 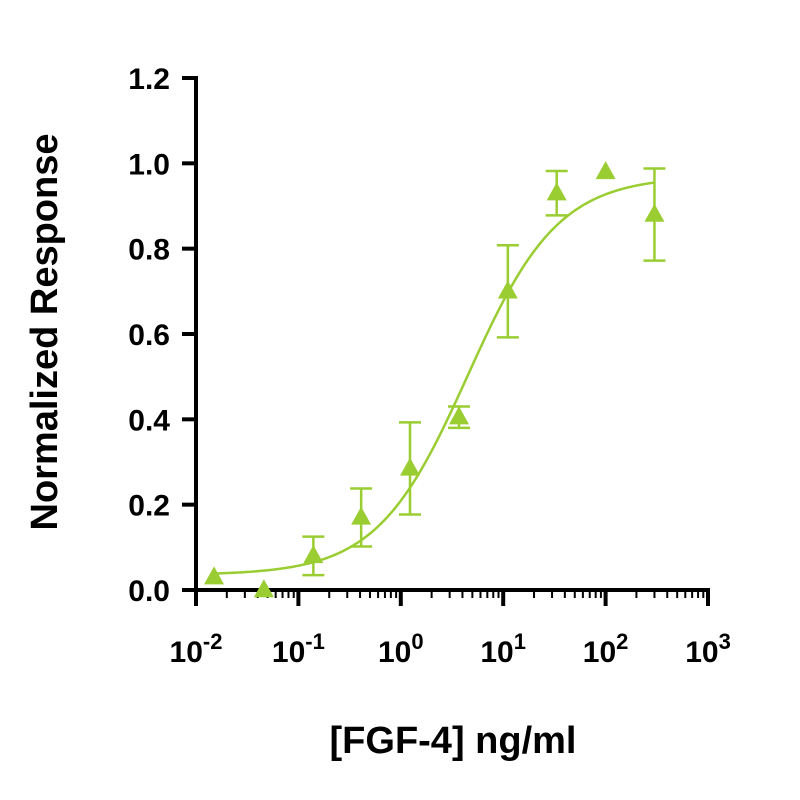 I want to click on y-tick-label: 1.0, so click(x=149, y=164).